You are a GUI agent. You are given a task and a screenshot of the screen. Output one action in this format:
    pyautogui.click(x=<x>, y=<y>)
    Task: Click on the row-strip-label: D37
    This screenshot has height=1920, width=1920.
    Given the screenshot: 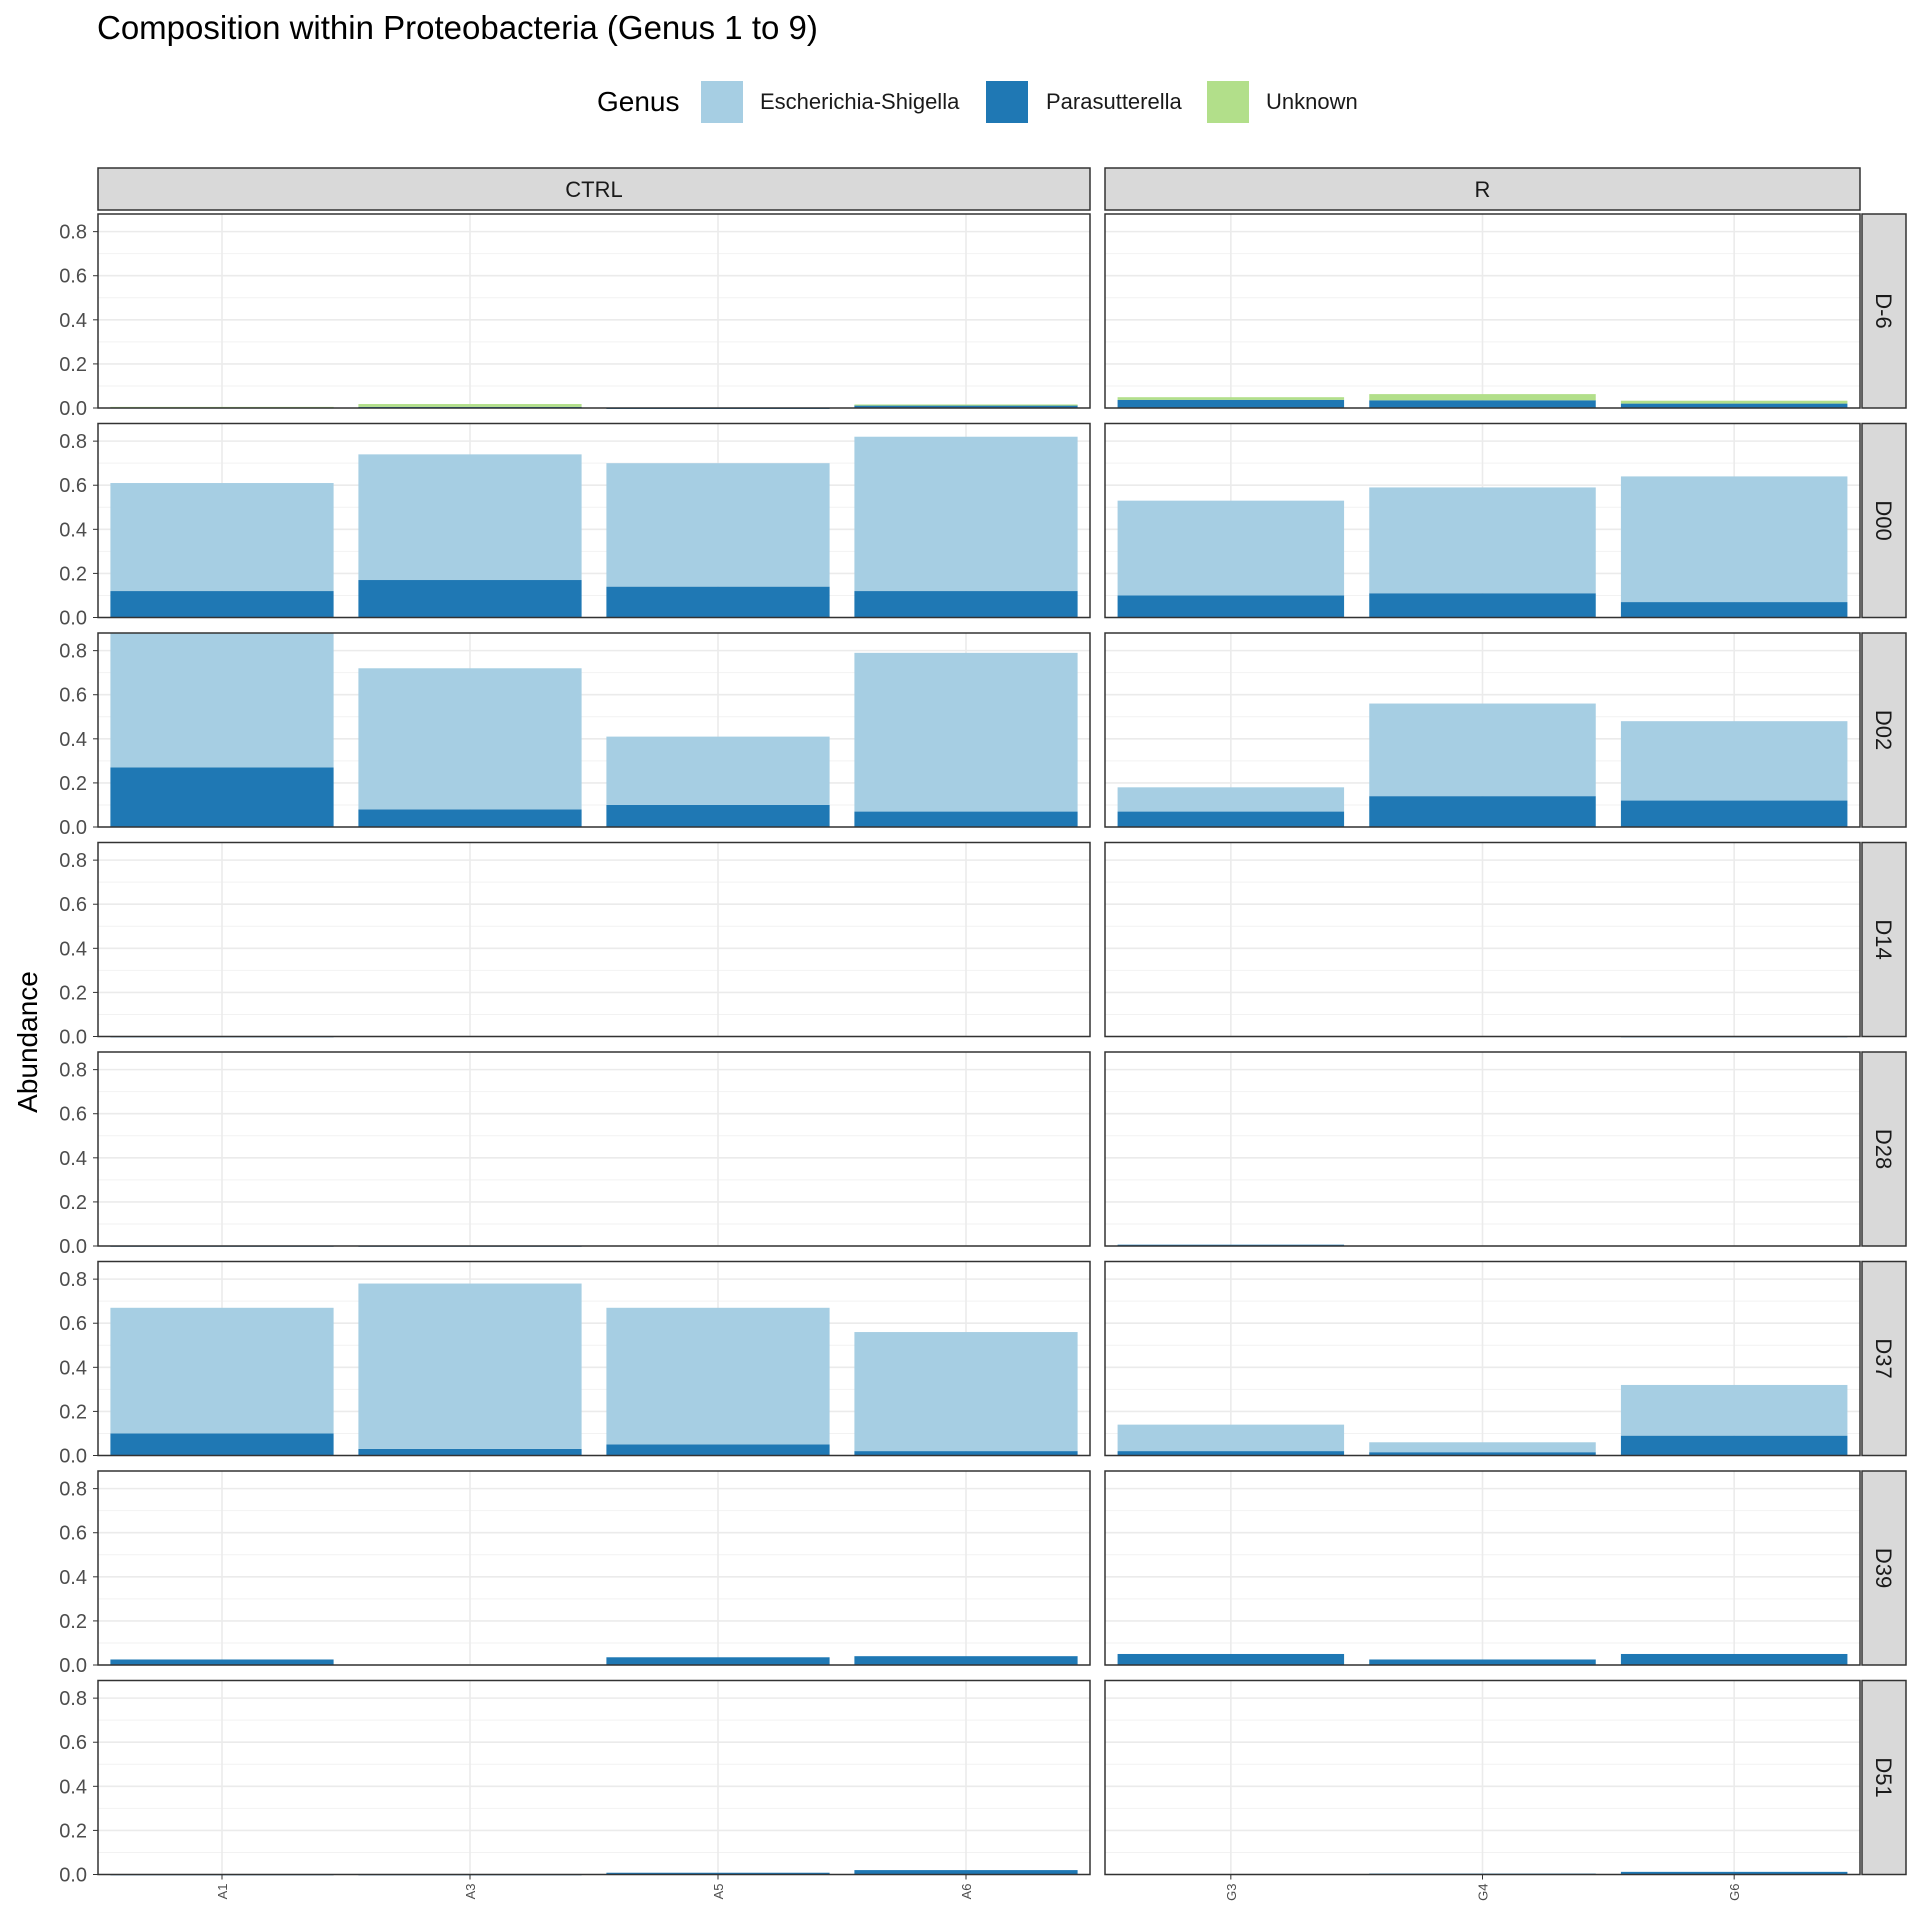 What is the action you would take?
    pyautogui.click(x=1883, y=1358)
    